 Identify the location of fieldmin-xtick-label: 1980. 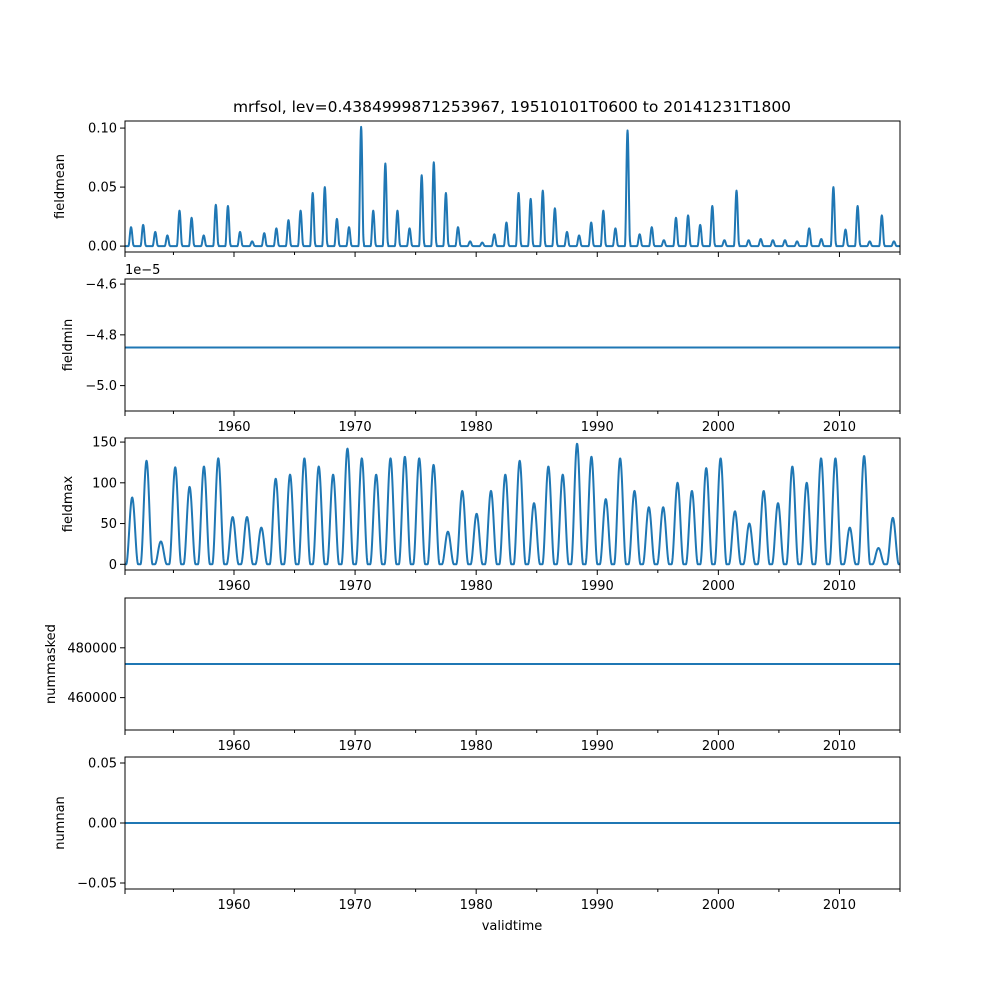
(476, 427).